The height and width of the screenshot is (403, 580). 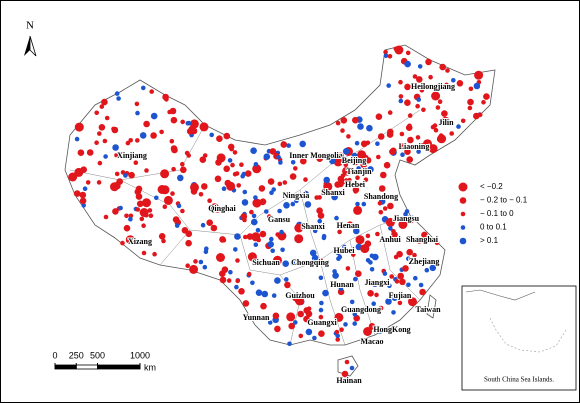 I want to click on province-label: Shanghai, so click(x=422, y=239).